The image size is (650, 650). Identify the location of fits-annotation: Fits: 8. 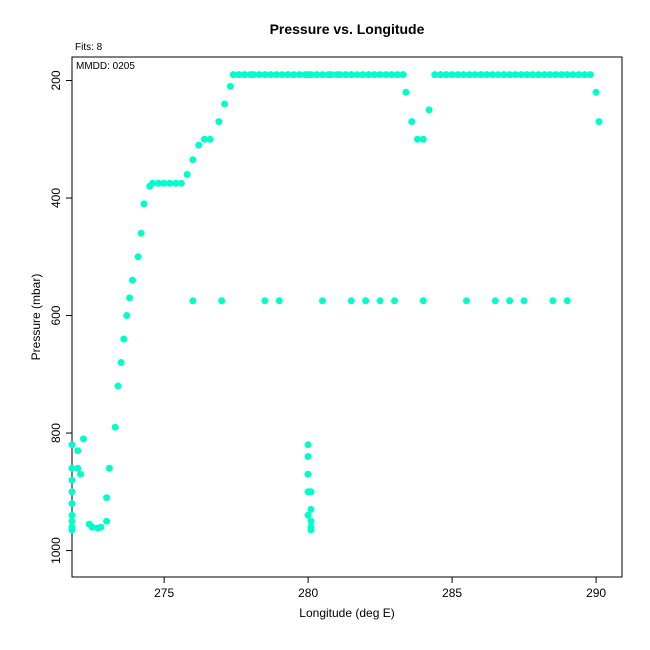
(89, 47).